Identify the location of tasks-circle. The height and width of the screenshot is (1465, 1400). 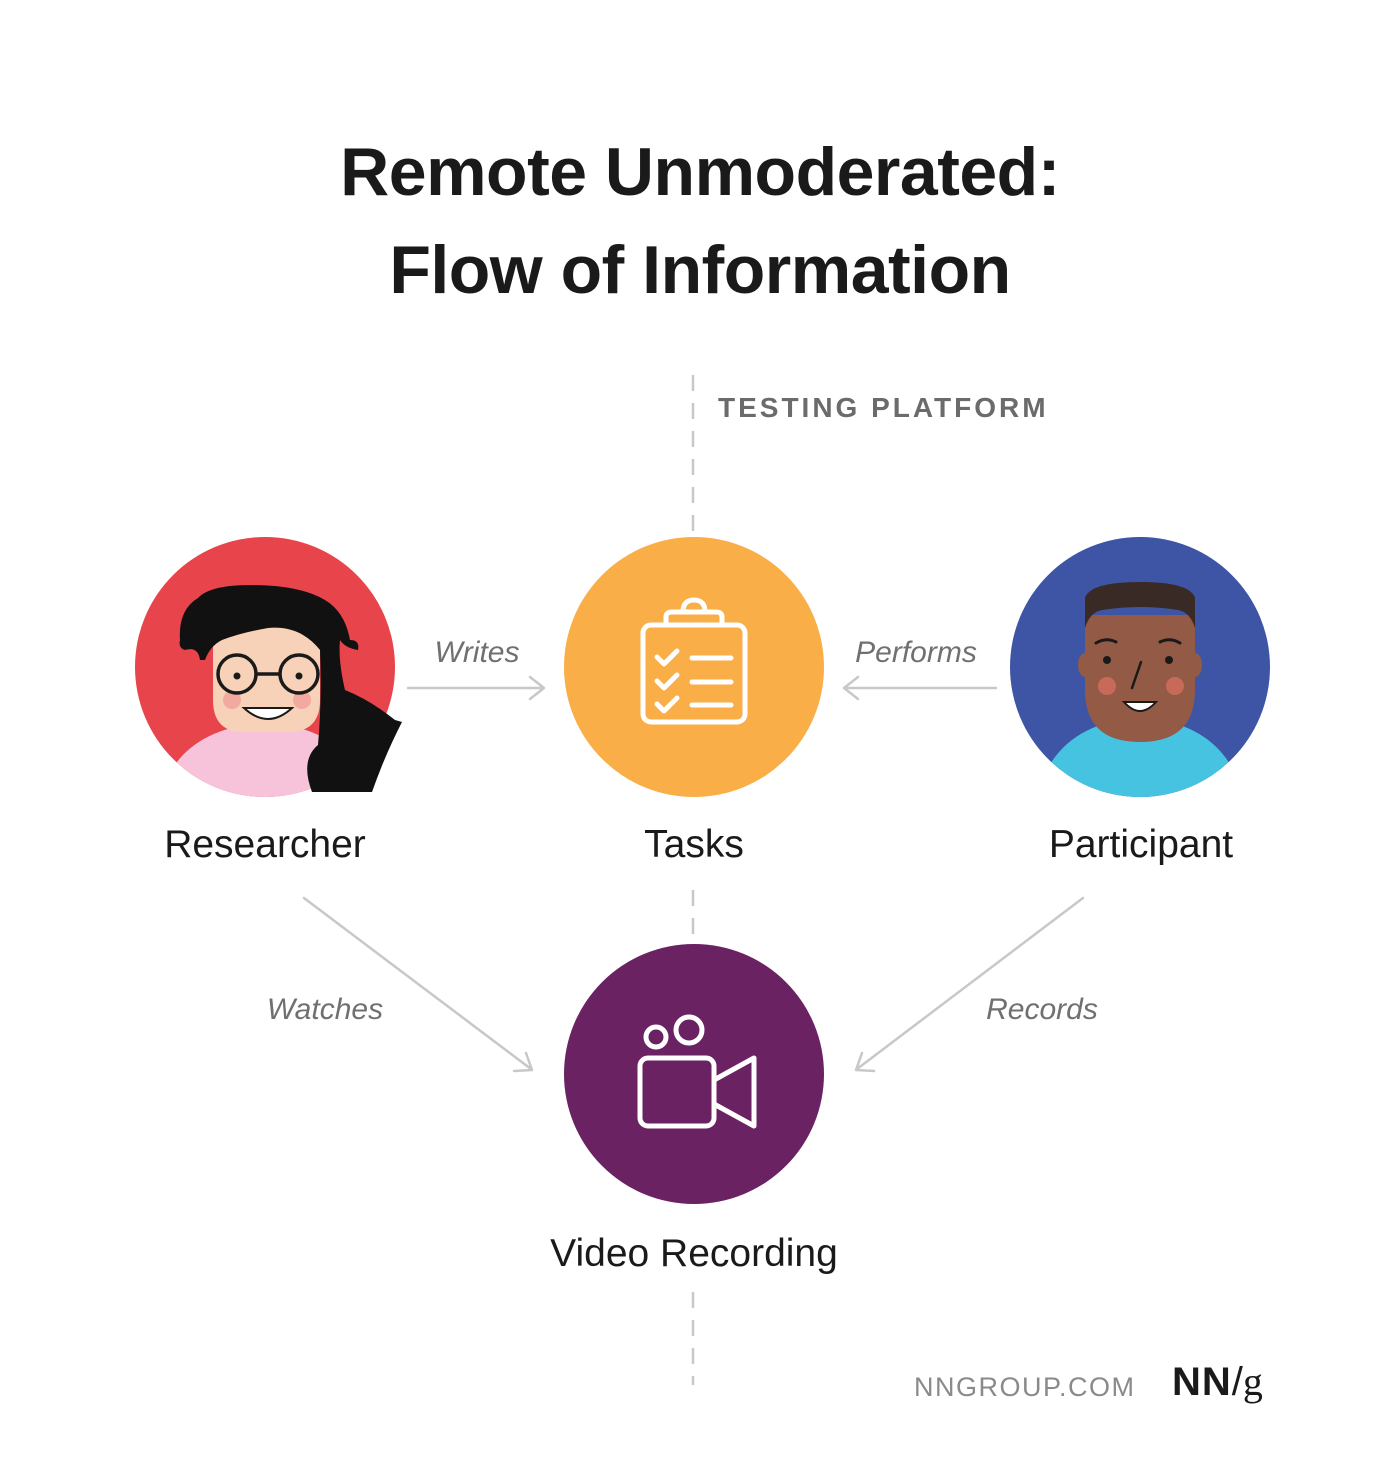
(694, 667).